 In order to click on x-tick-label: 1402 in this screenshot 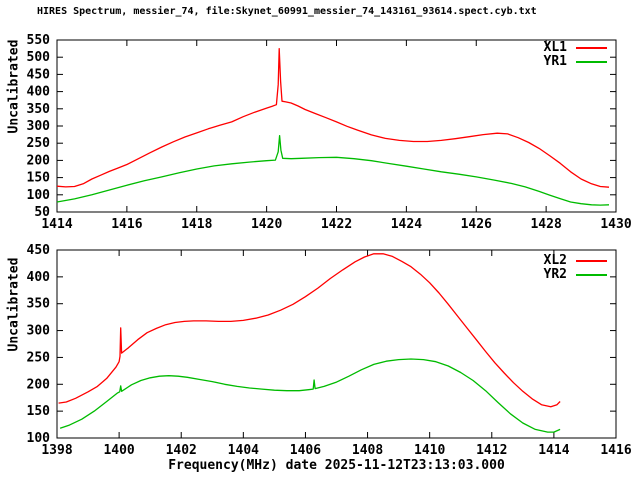, I will do `click(181, 450)`.